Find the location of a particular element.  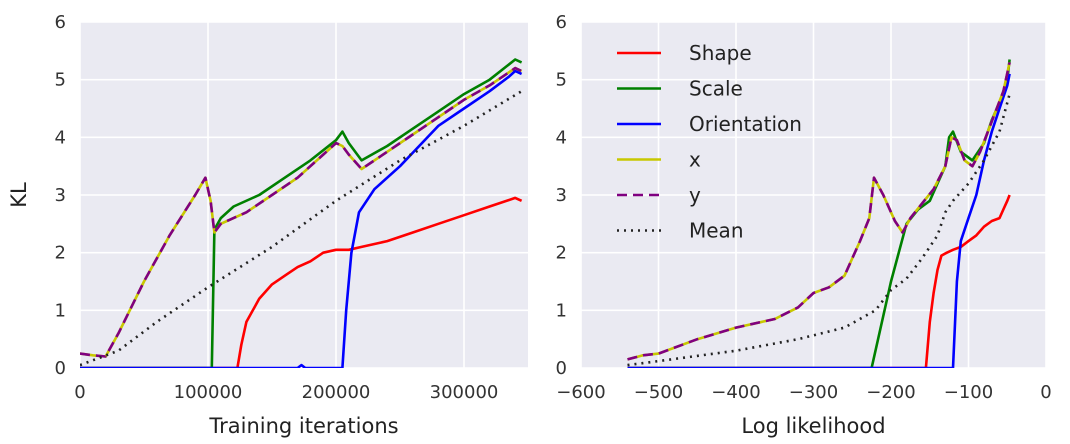

x-tick-label: −600 is located at coordinates (580, 392).